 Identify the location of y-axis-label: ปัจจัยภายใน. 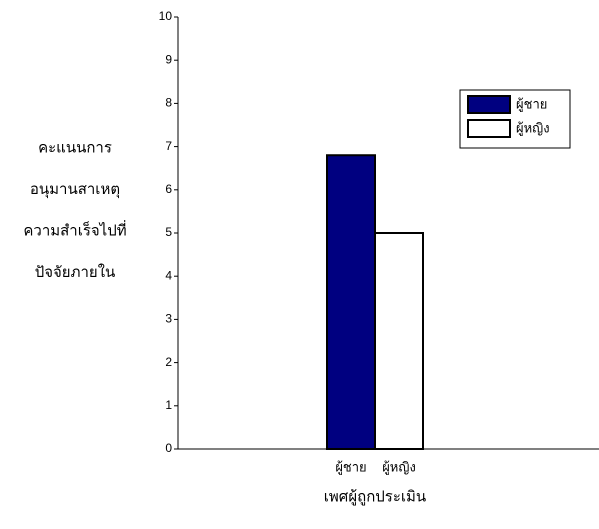
(75, 272).